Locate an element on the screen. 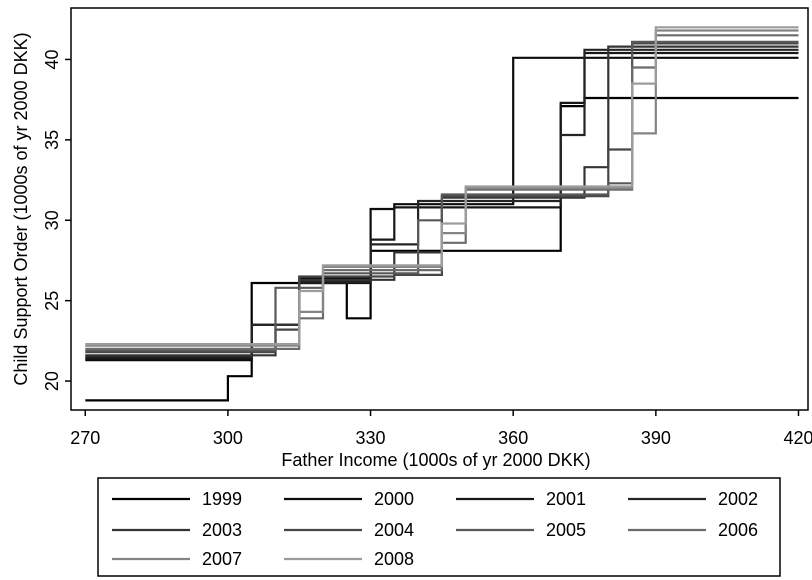 The image size is (812, 580). legend-item-2005: 2005 is located at coordinates (521, 530).